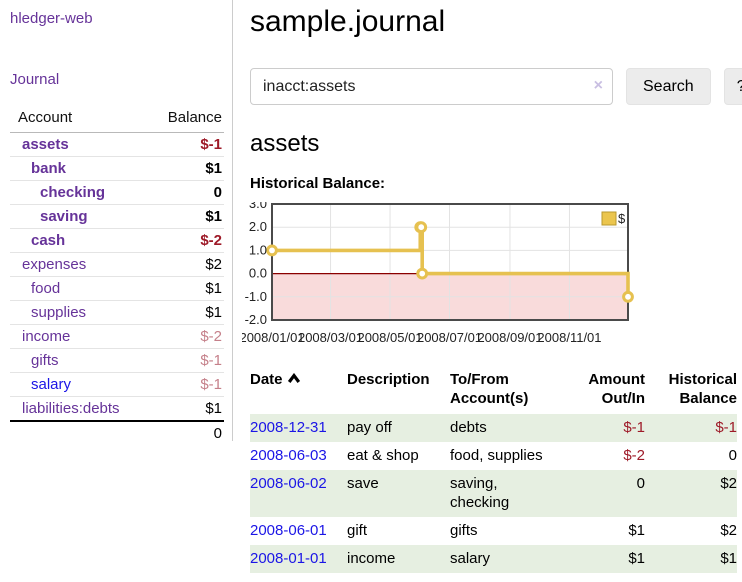 The height and width of the screenshot is (582, 742). I want to click on account-row: gifts $-1, so click(117, 361).